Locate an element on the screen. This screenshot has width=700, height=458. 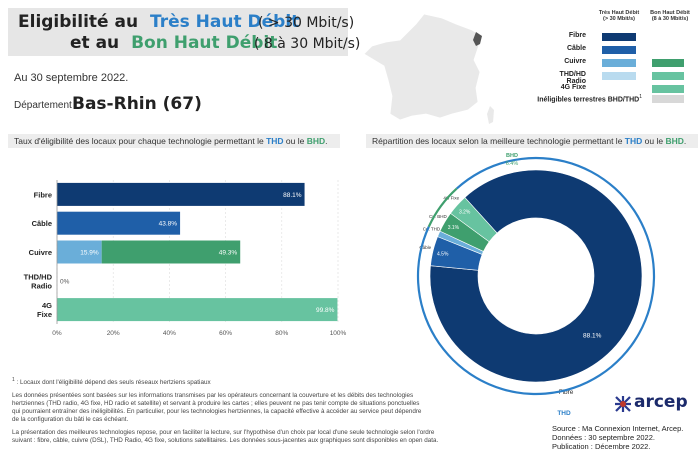
y-category-label: Fixe is located at coordinates (44, 314).